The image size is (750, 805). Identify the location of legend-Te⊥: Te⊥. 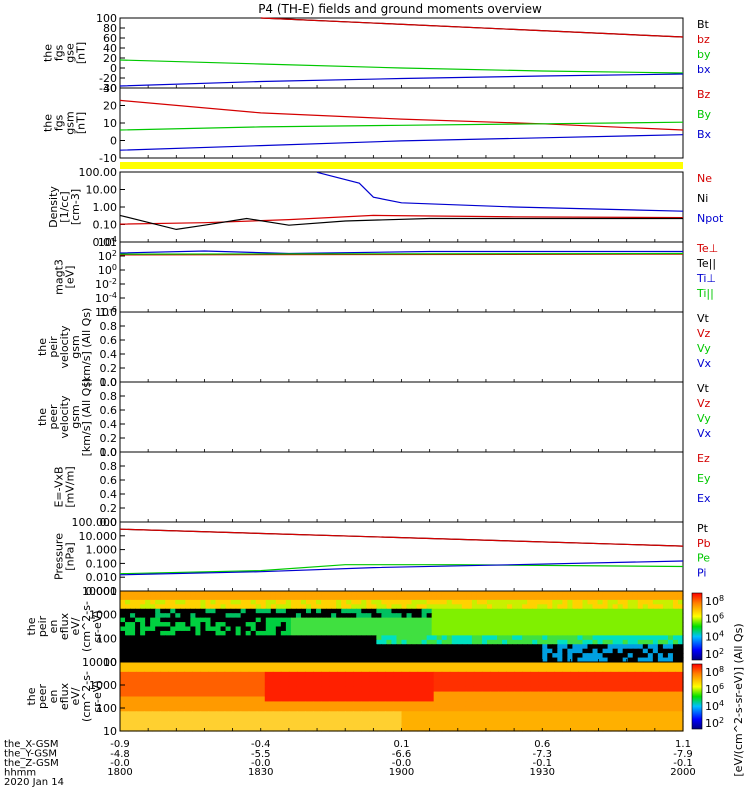
(707, 248).